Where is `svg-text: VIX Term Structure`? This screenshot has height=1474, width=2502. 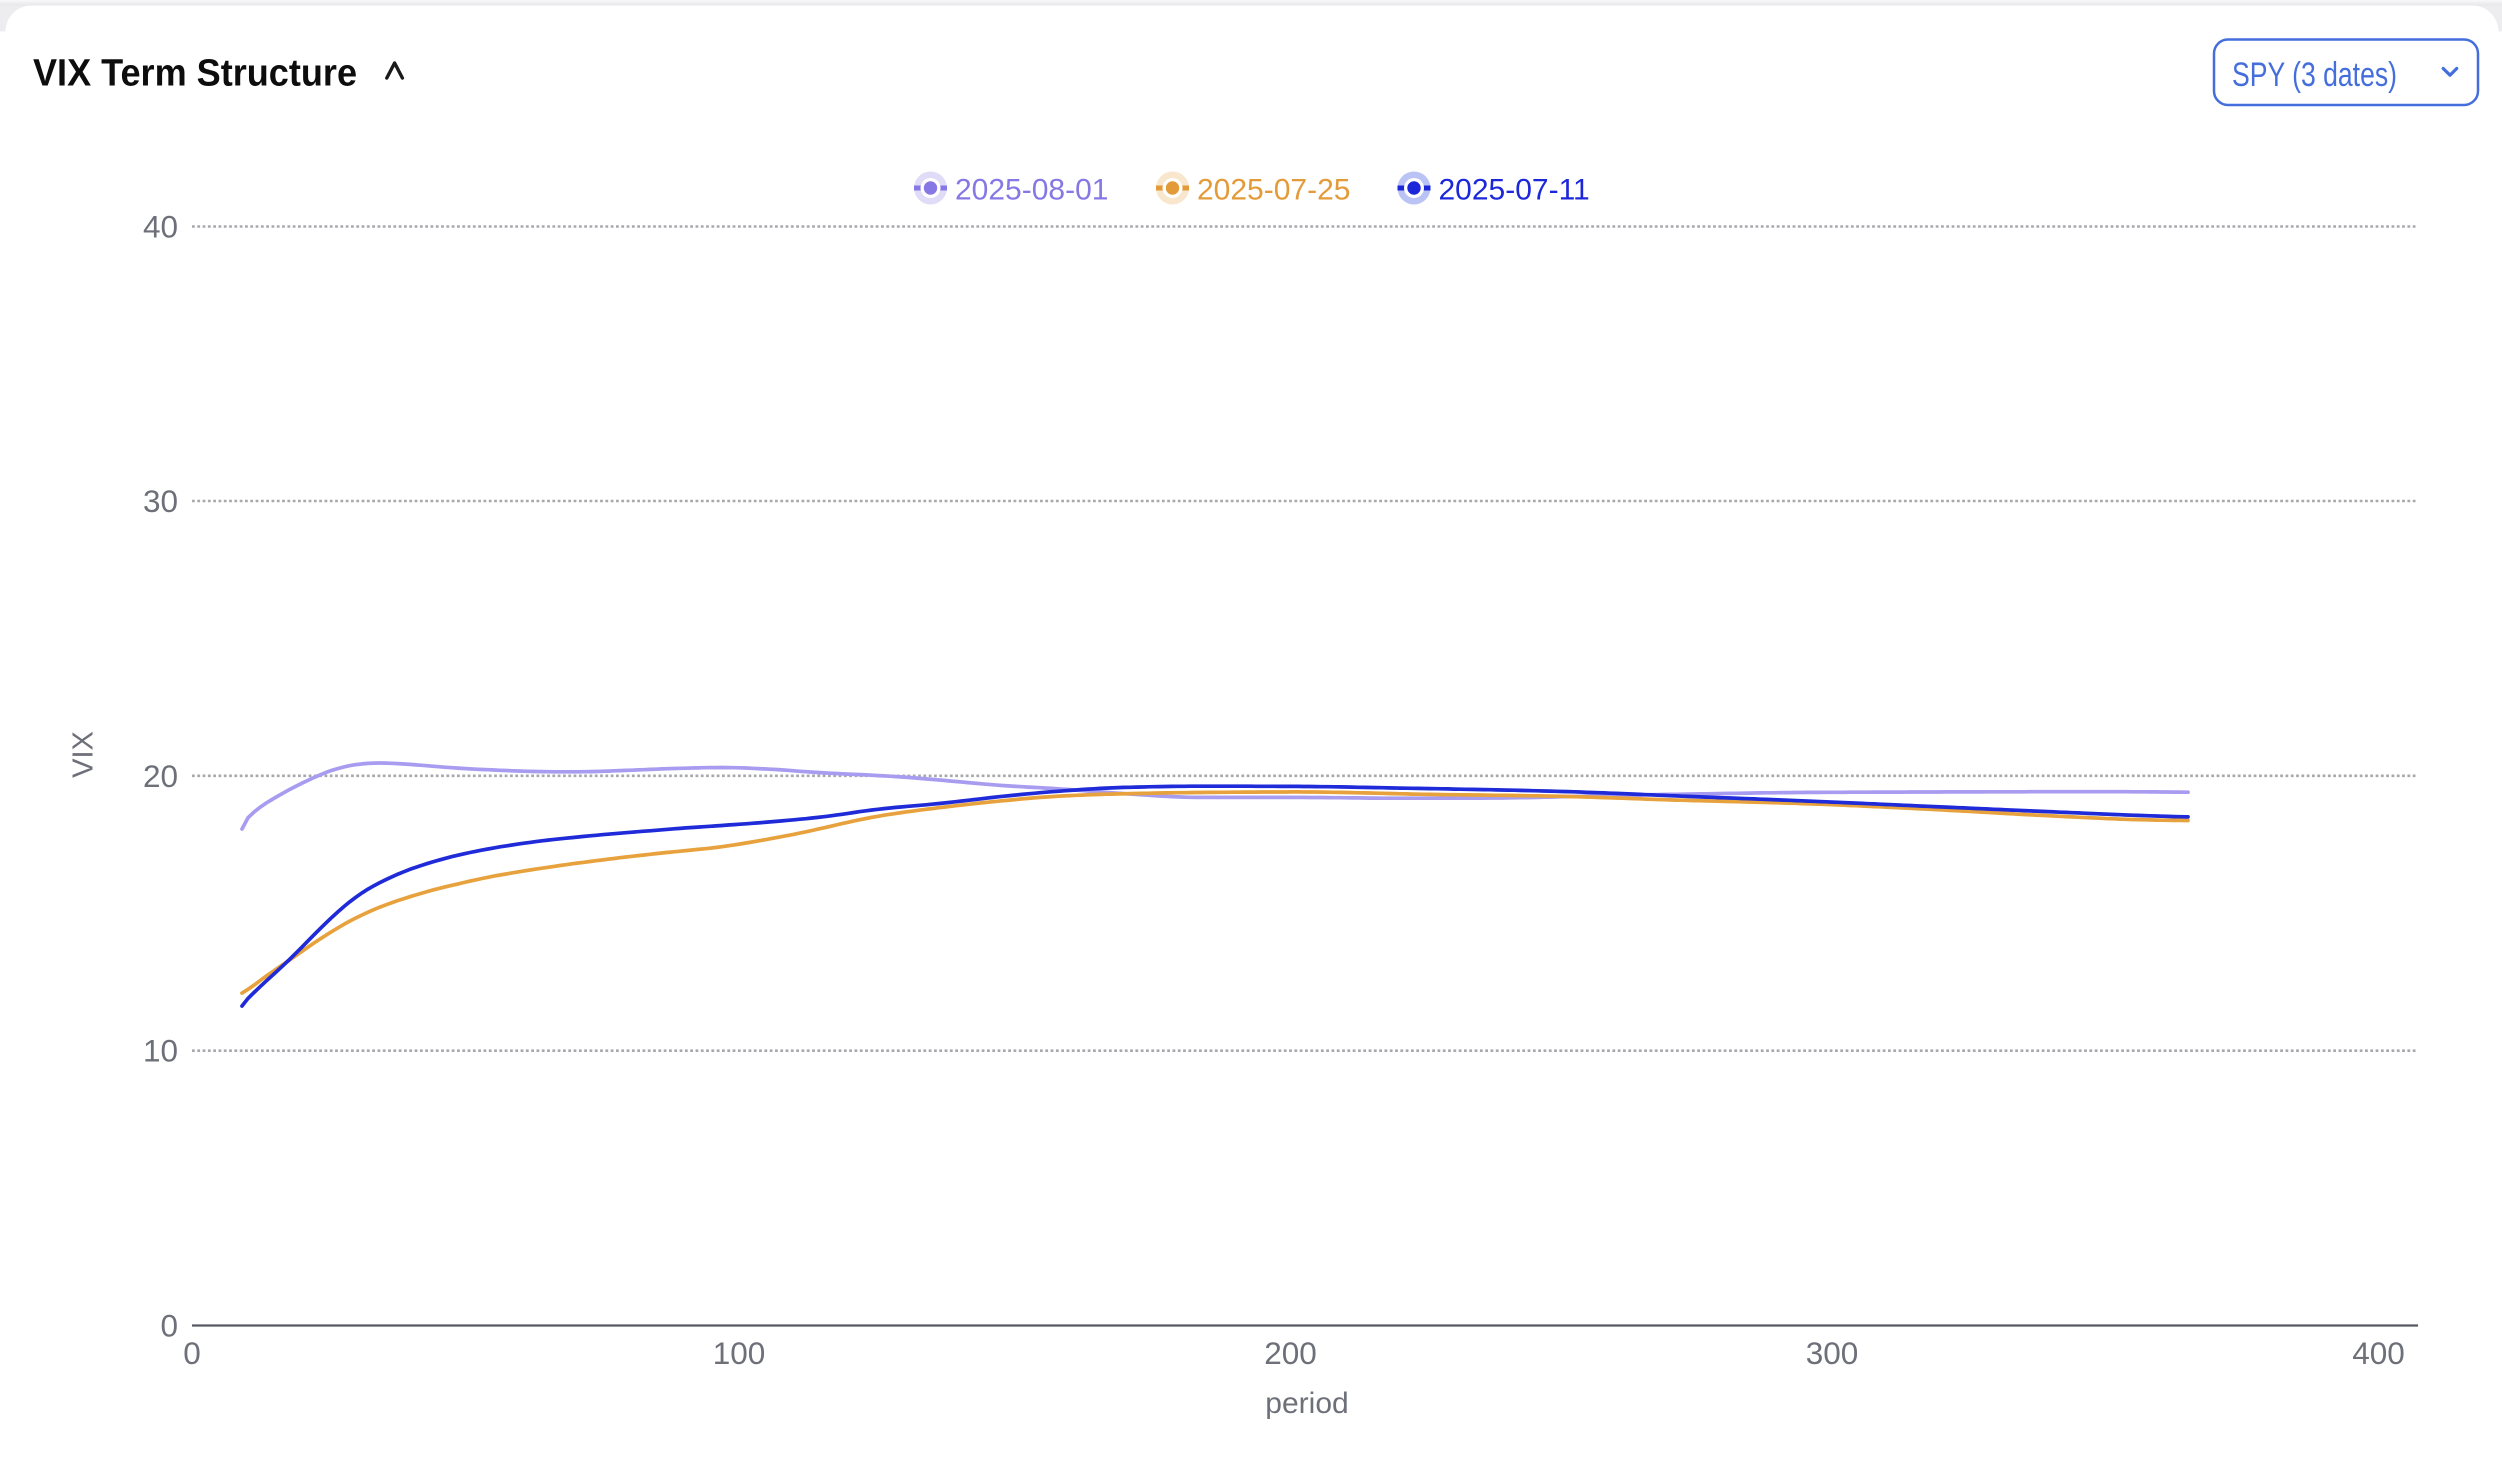 svg-text: VIX Term Structure is located at coordinates (195, 74).